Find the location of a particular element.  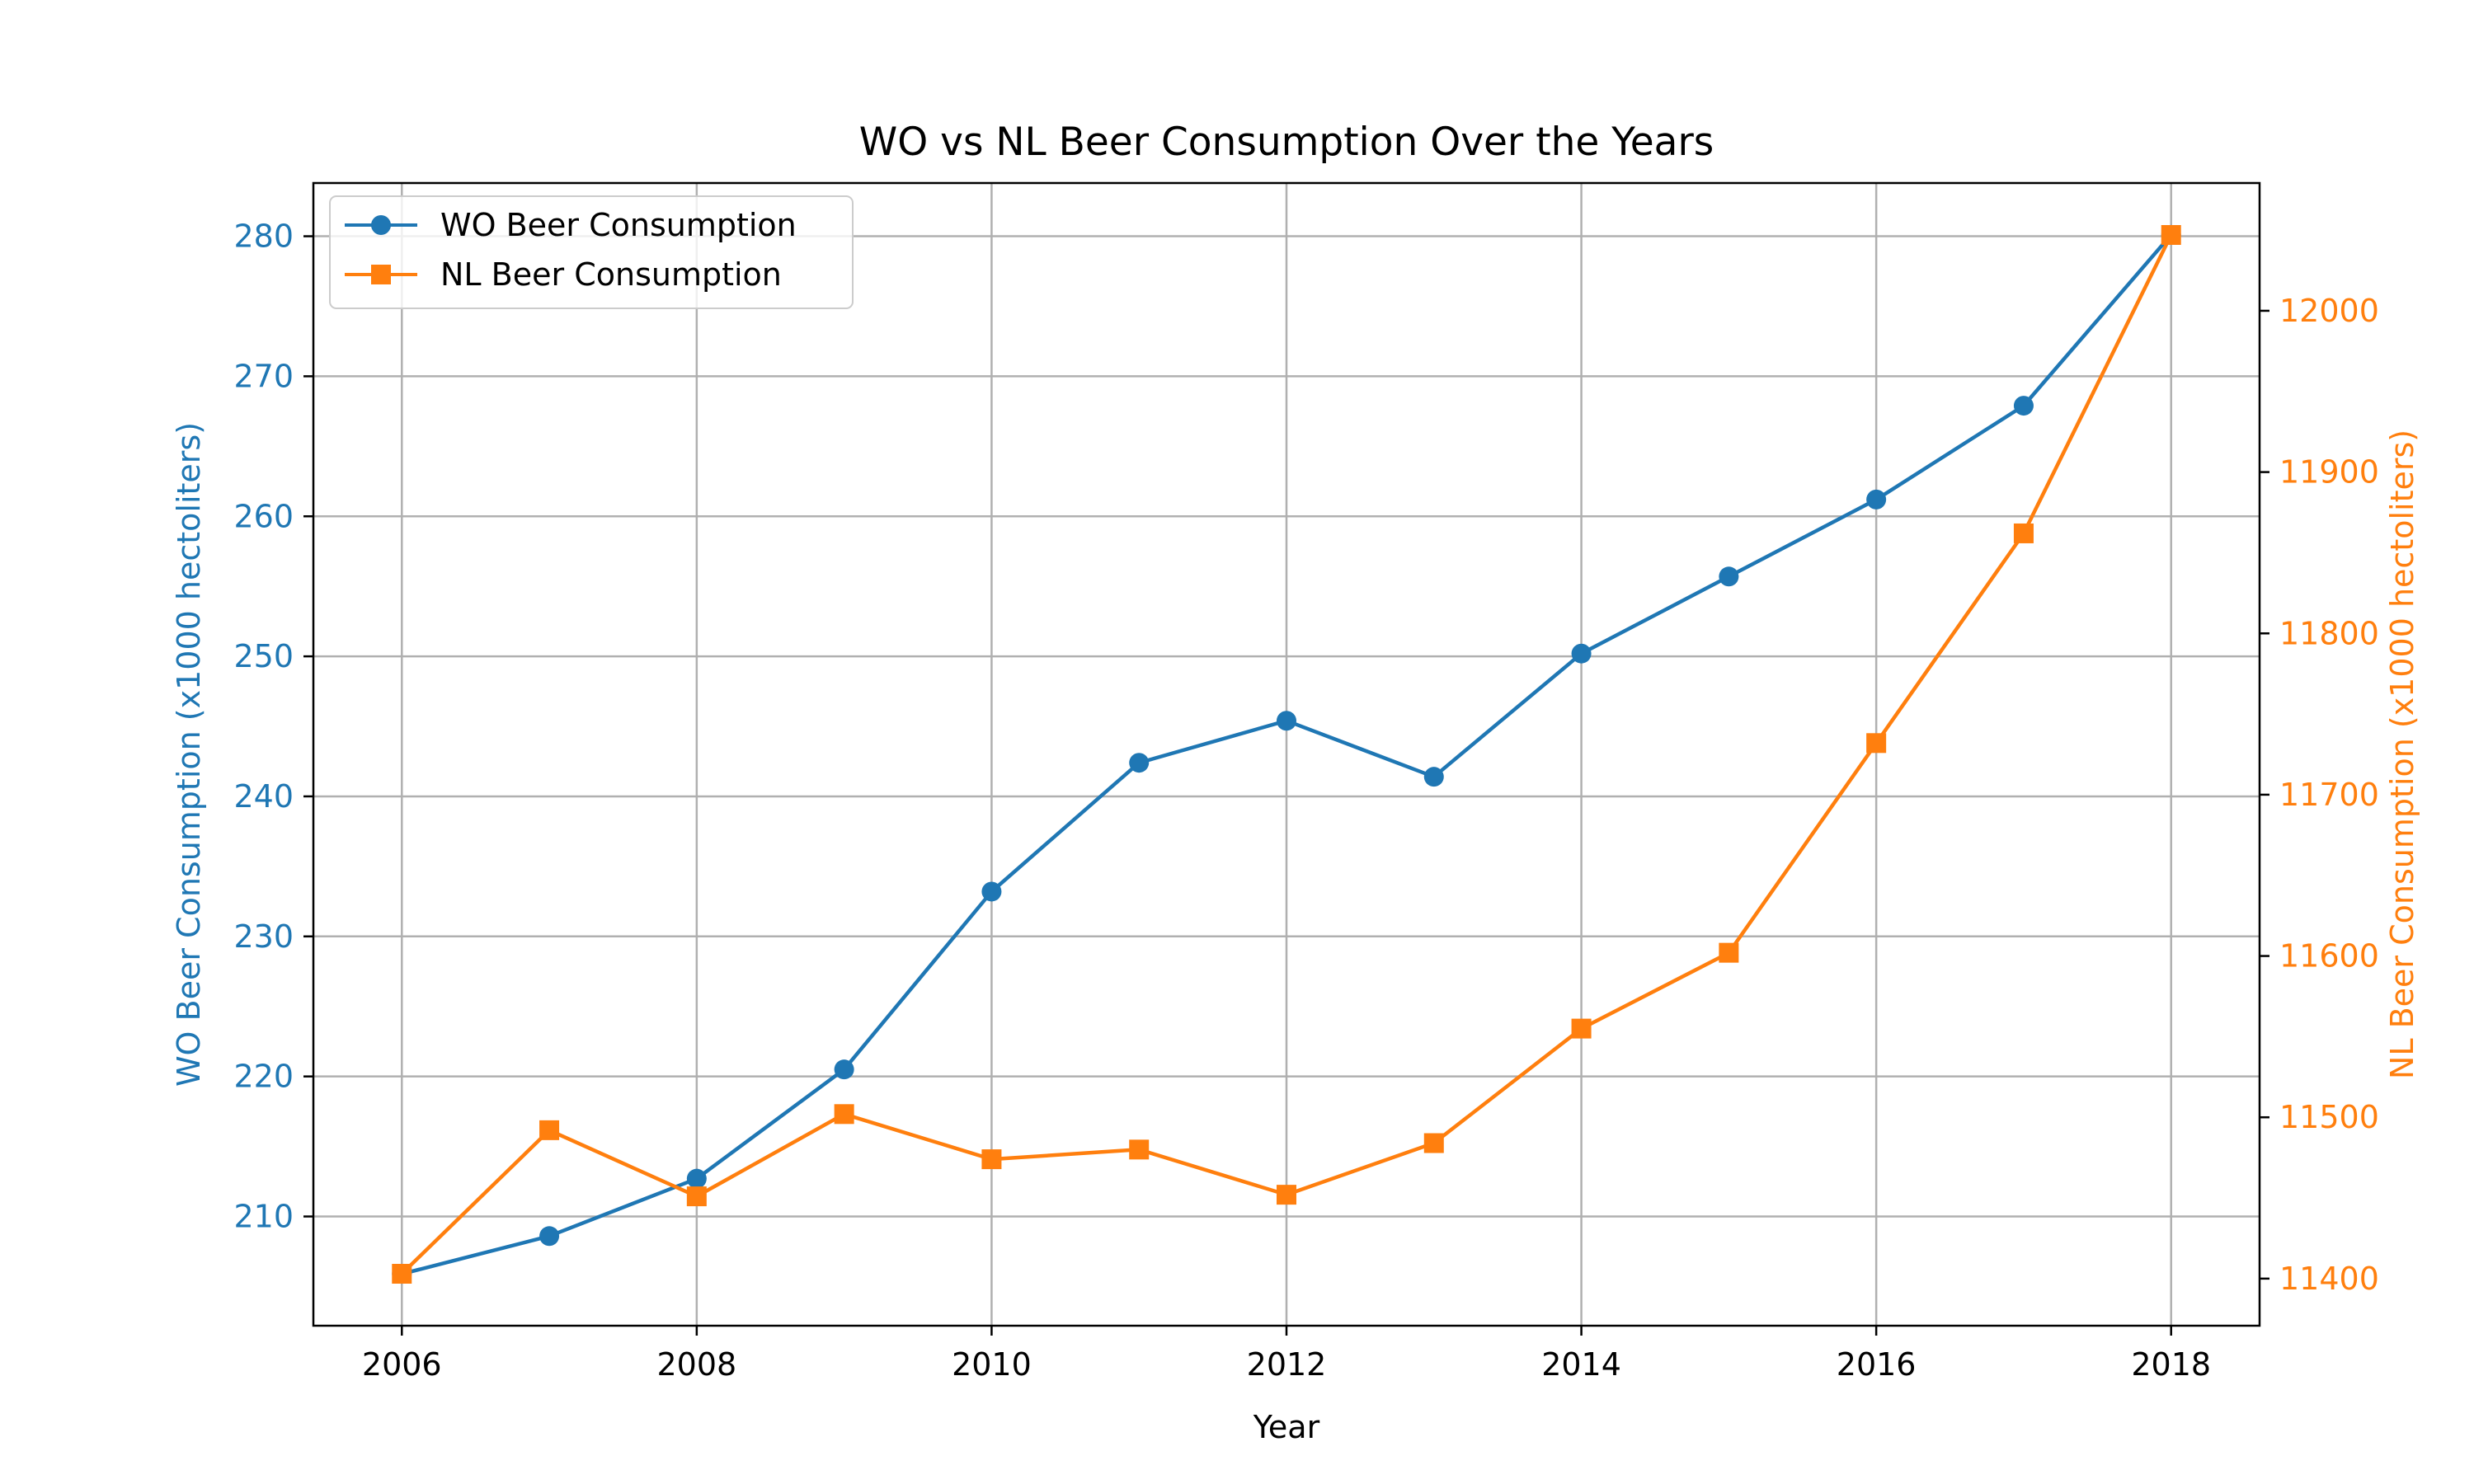

y-right-tick-label: 11800 is located at coordinates (2329, 633).